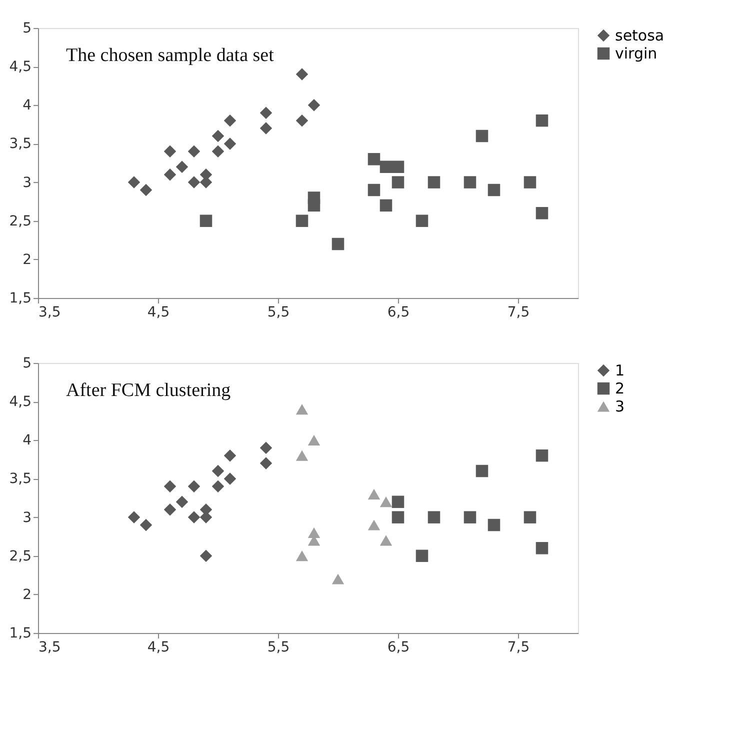  What do you see at coordinates (636, 53) in the screenshot?
I see `legend-label: virgin` at bounding box center [636, 53].